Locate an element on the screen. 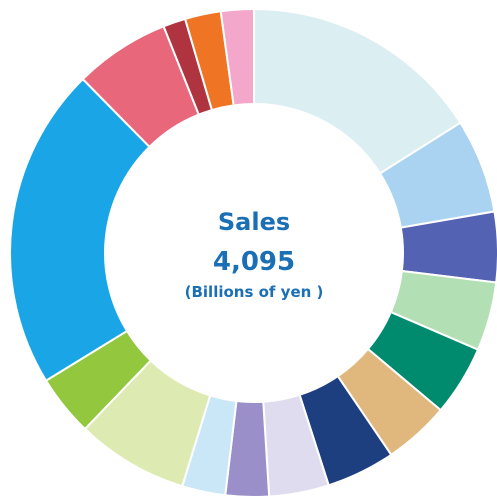  center-value: 4,095 is located at coordinates (254, 262).